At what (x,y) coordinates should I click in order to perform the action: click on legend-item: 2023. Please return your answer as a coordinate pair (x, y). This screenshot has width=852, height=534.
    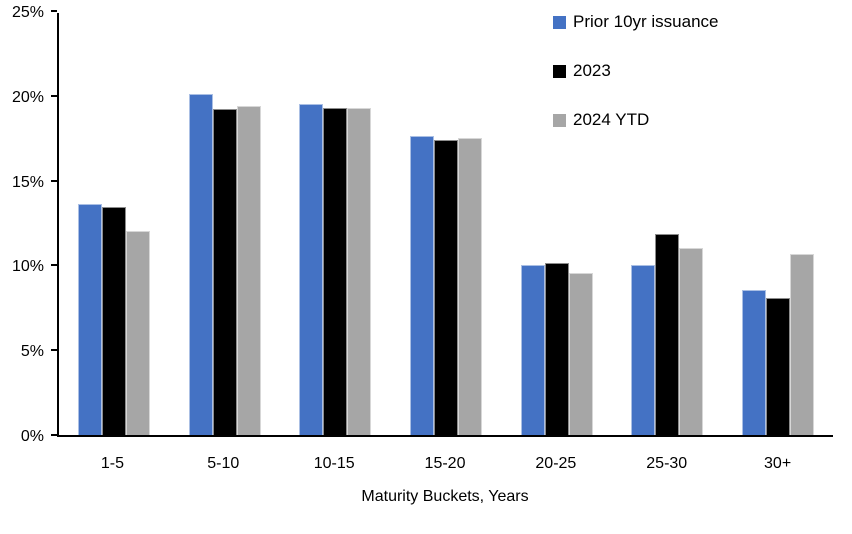
    Looking at the image, I should click on (636, 71).